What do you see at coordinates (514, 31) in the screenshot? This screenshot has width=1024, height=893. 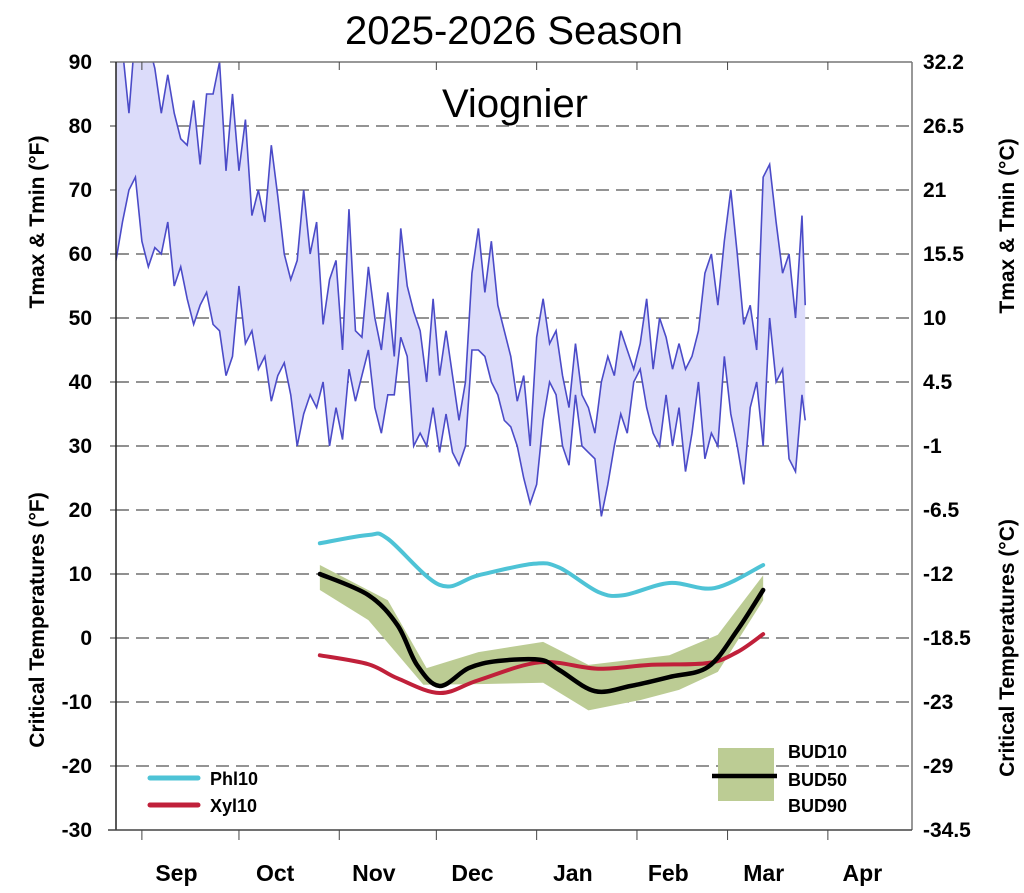 I see `chart-title: 2025-2026 Season` at bounding box center [514, 31].